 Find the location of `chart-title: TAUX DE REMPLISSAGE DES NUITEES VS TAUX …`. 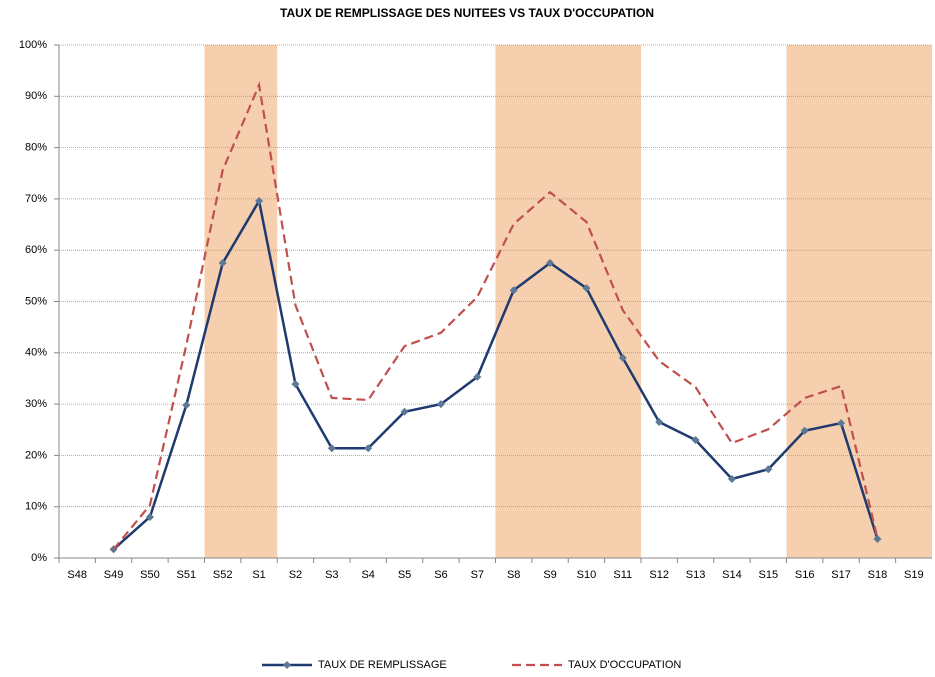

chart-title: TAUX DE REMPLISSAGE DES NUITEES VS TAUX … is located at coordinates (467, 13).